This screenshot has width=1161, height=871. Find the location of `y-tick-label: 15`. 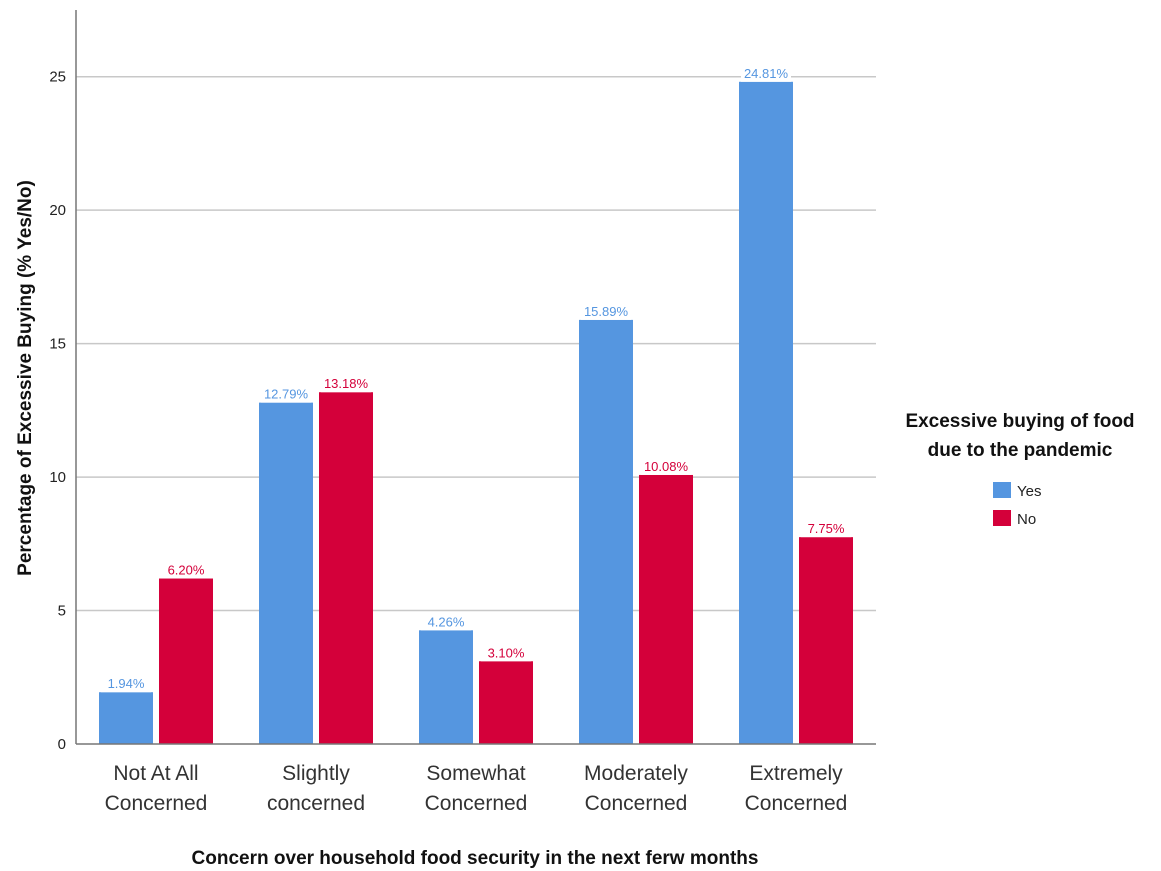

y-tick-label: 15 is located at coordinates (57, 344).